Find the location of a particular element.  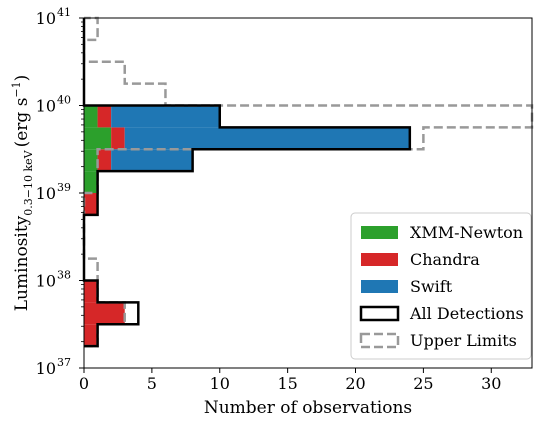

y-tick-label-exponent: 37 is located at coordinates (64, 362).